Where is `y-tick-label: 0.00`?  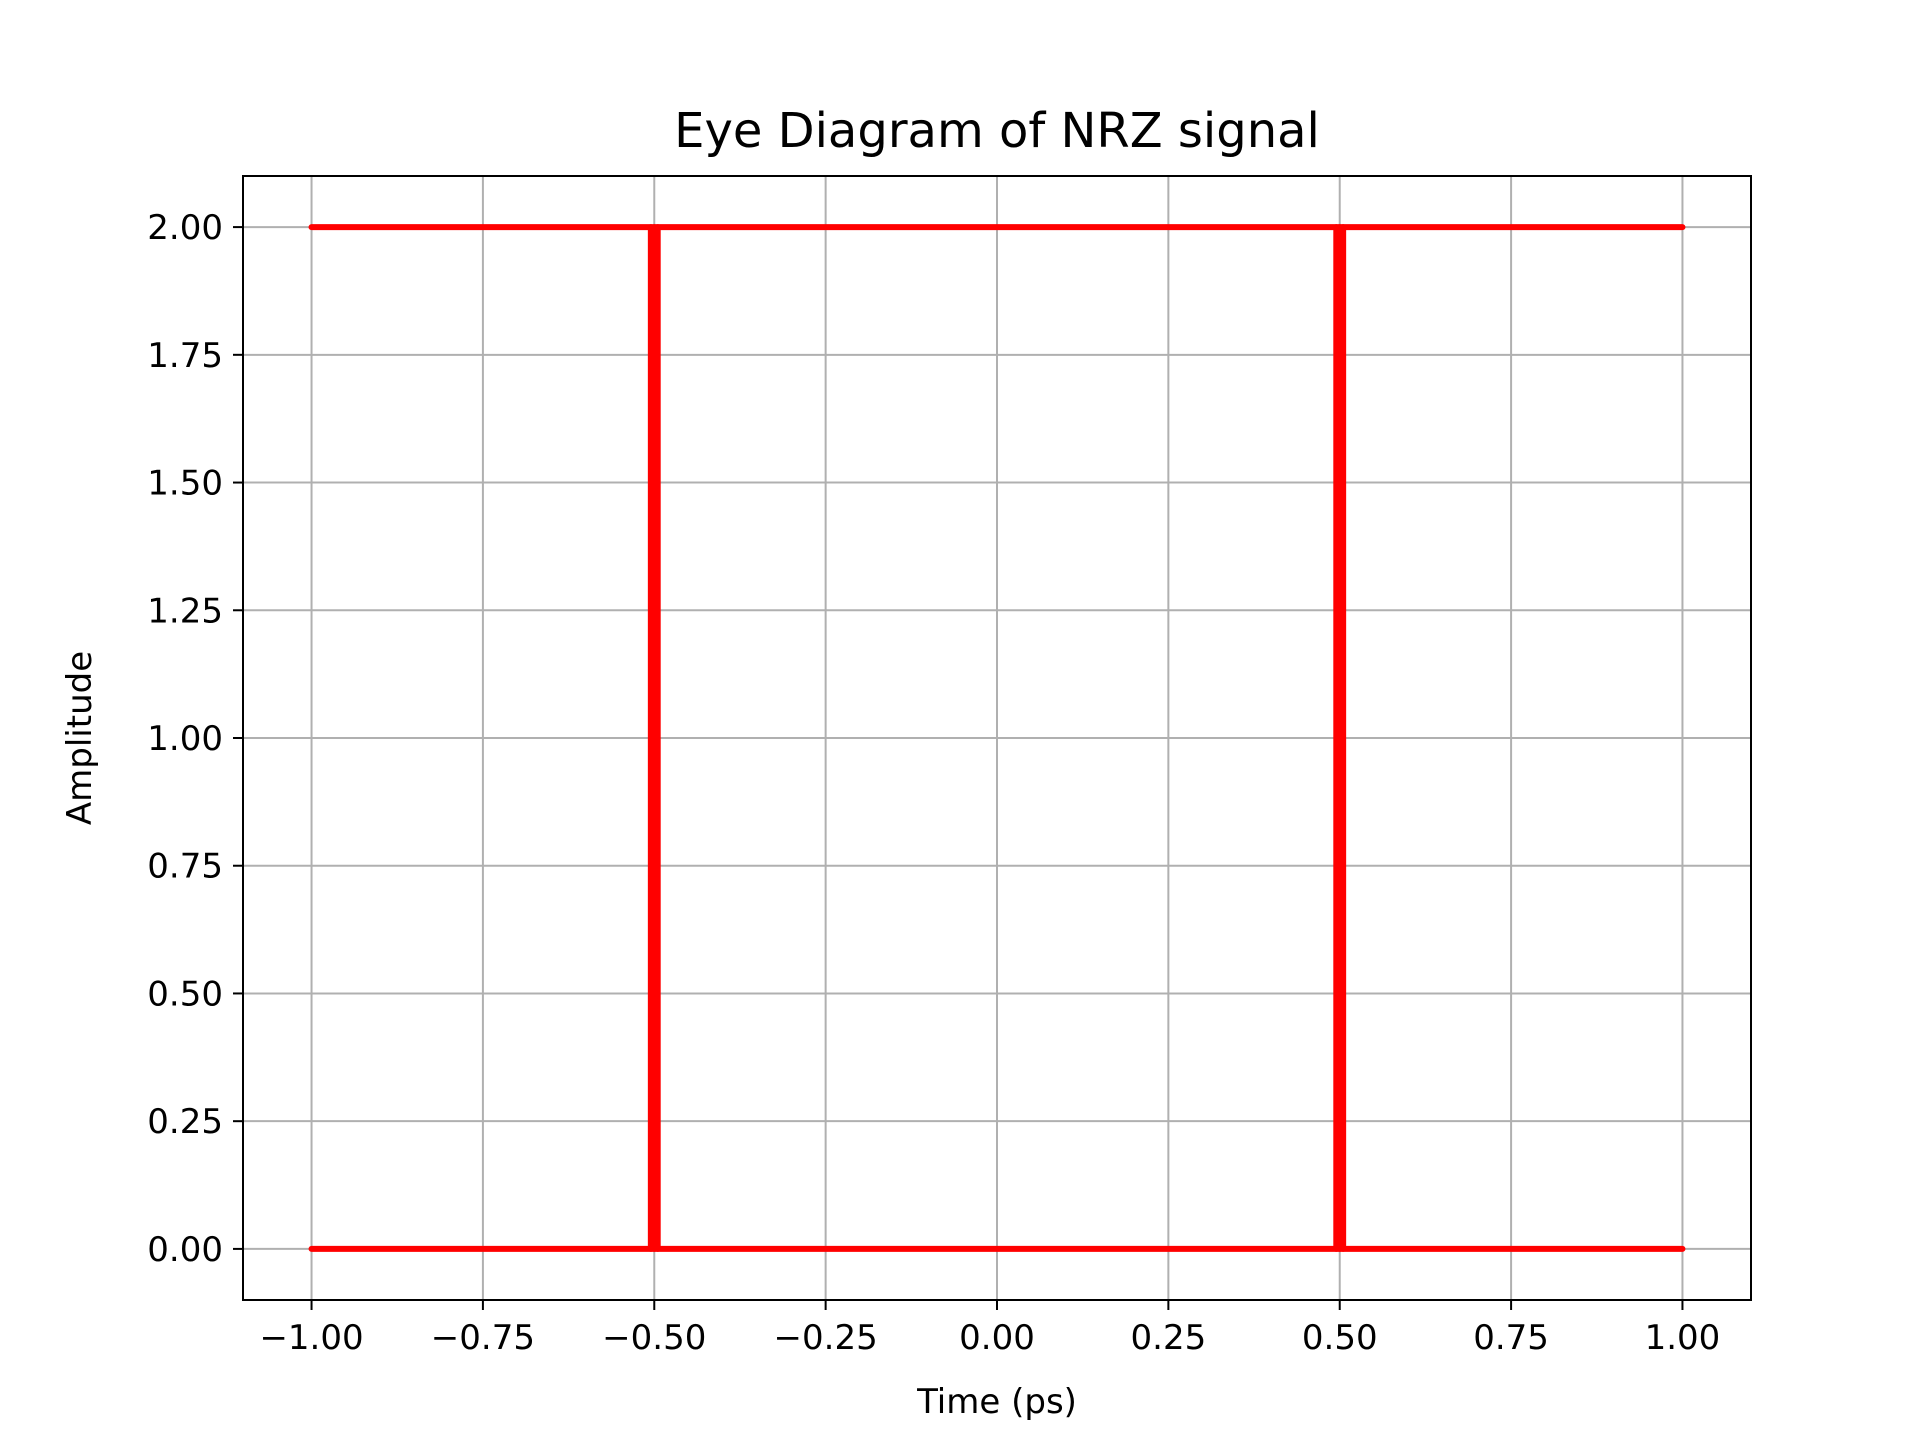 y-tick-label: 0.00 is located at coordinates (185, 1250).